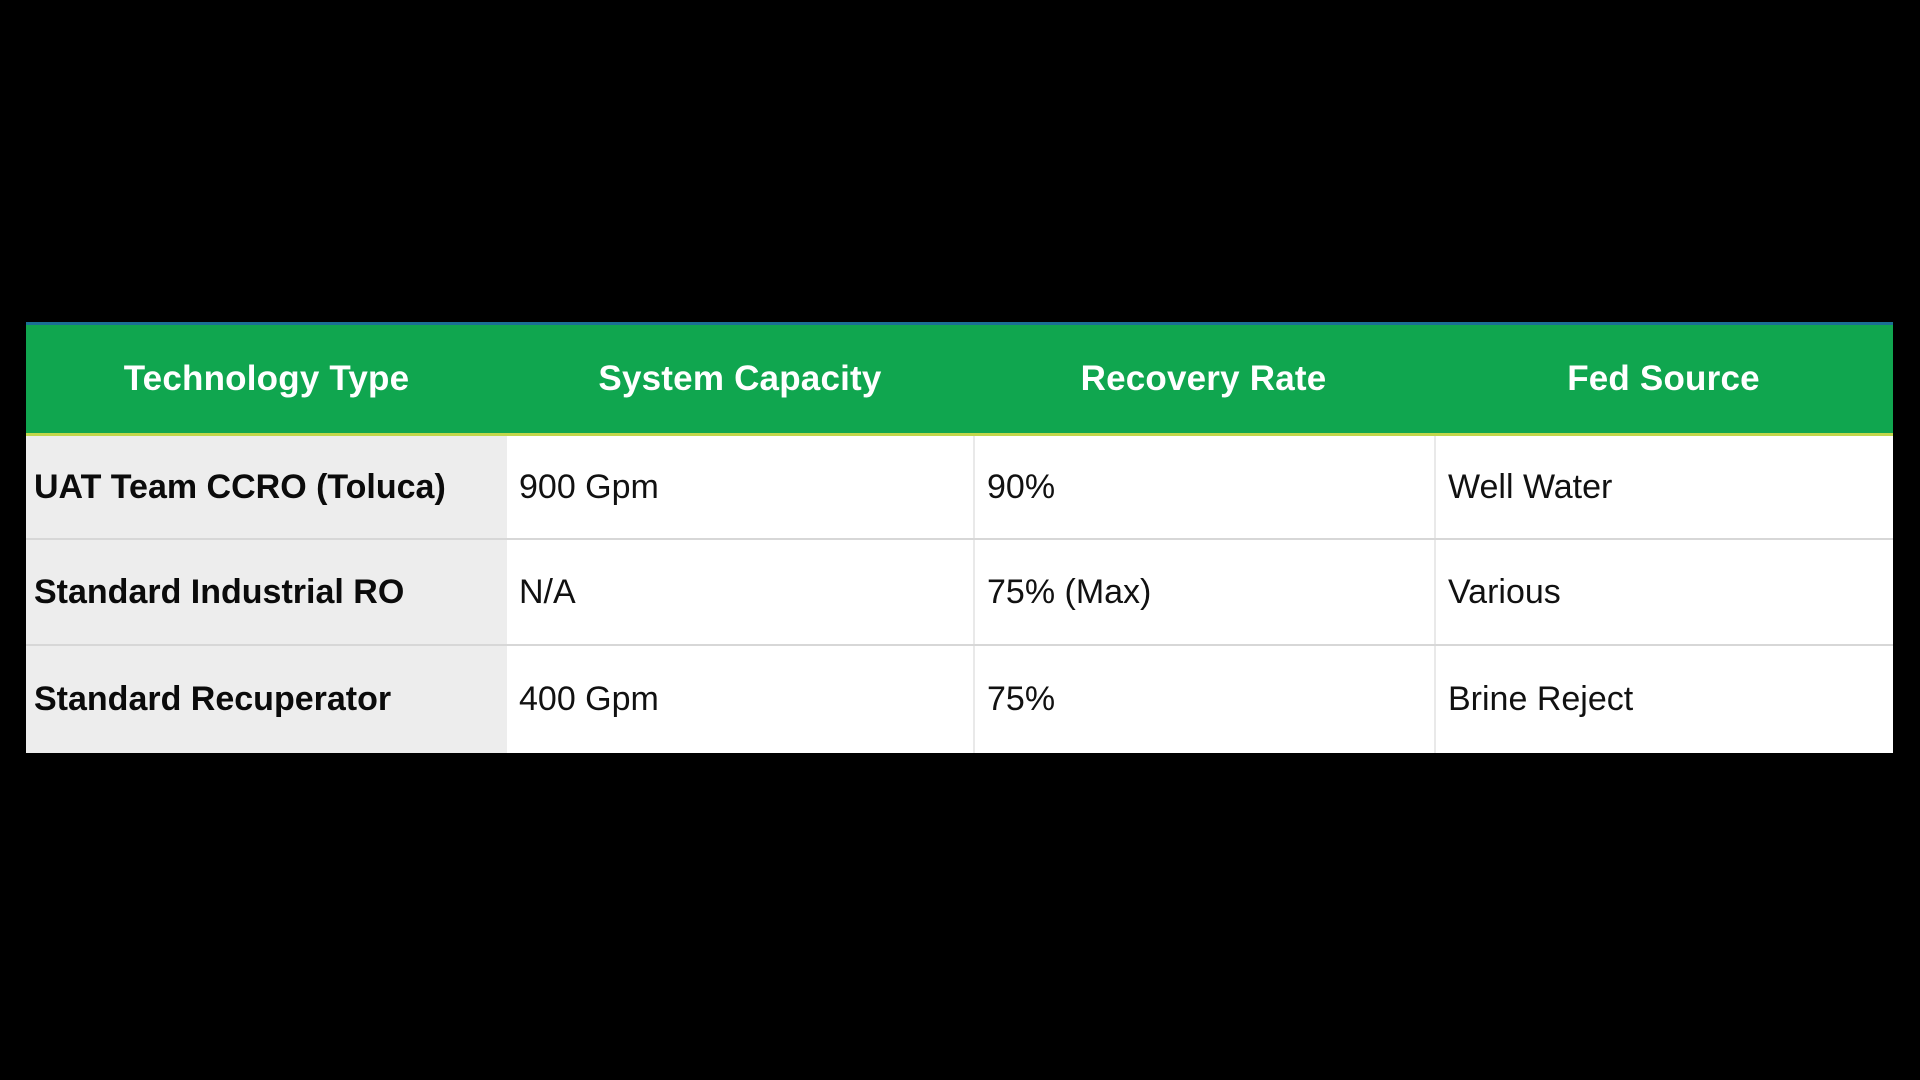 Image resolution: width=1920 pixels, height=1080 pixels. I want to click on cell-technology-type: Standard Industrial RO, so click(266, 592).